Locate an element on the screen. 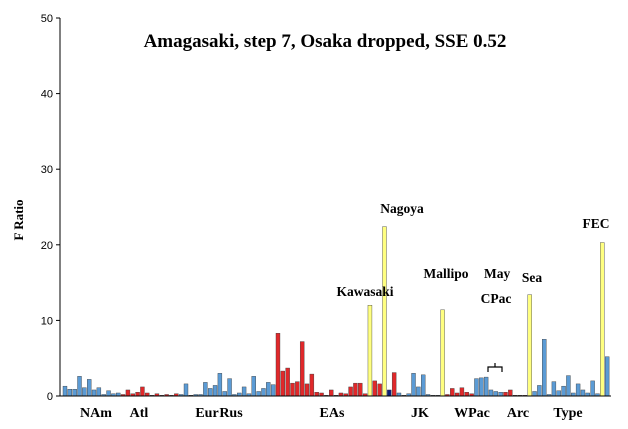 Image resolution: width=628 pixels, height=429 pixels. cpac-bracket is located at coordinates (495, 367).